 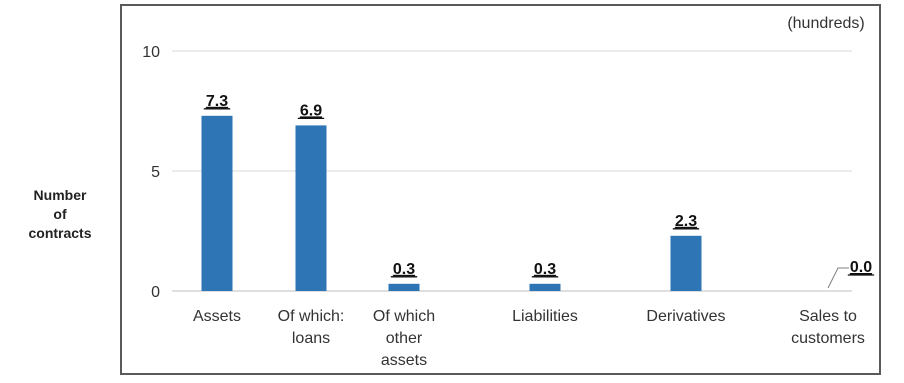 I want to click on leader-line, so click(x=838, y=278).